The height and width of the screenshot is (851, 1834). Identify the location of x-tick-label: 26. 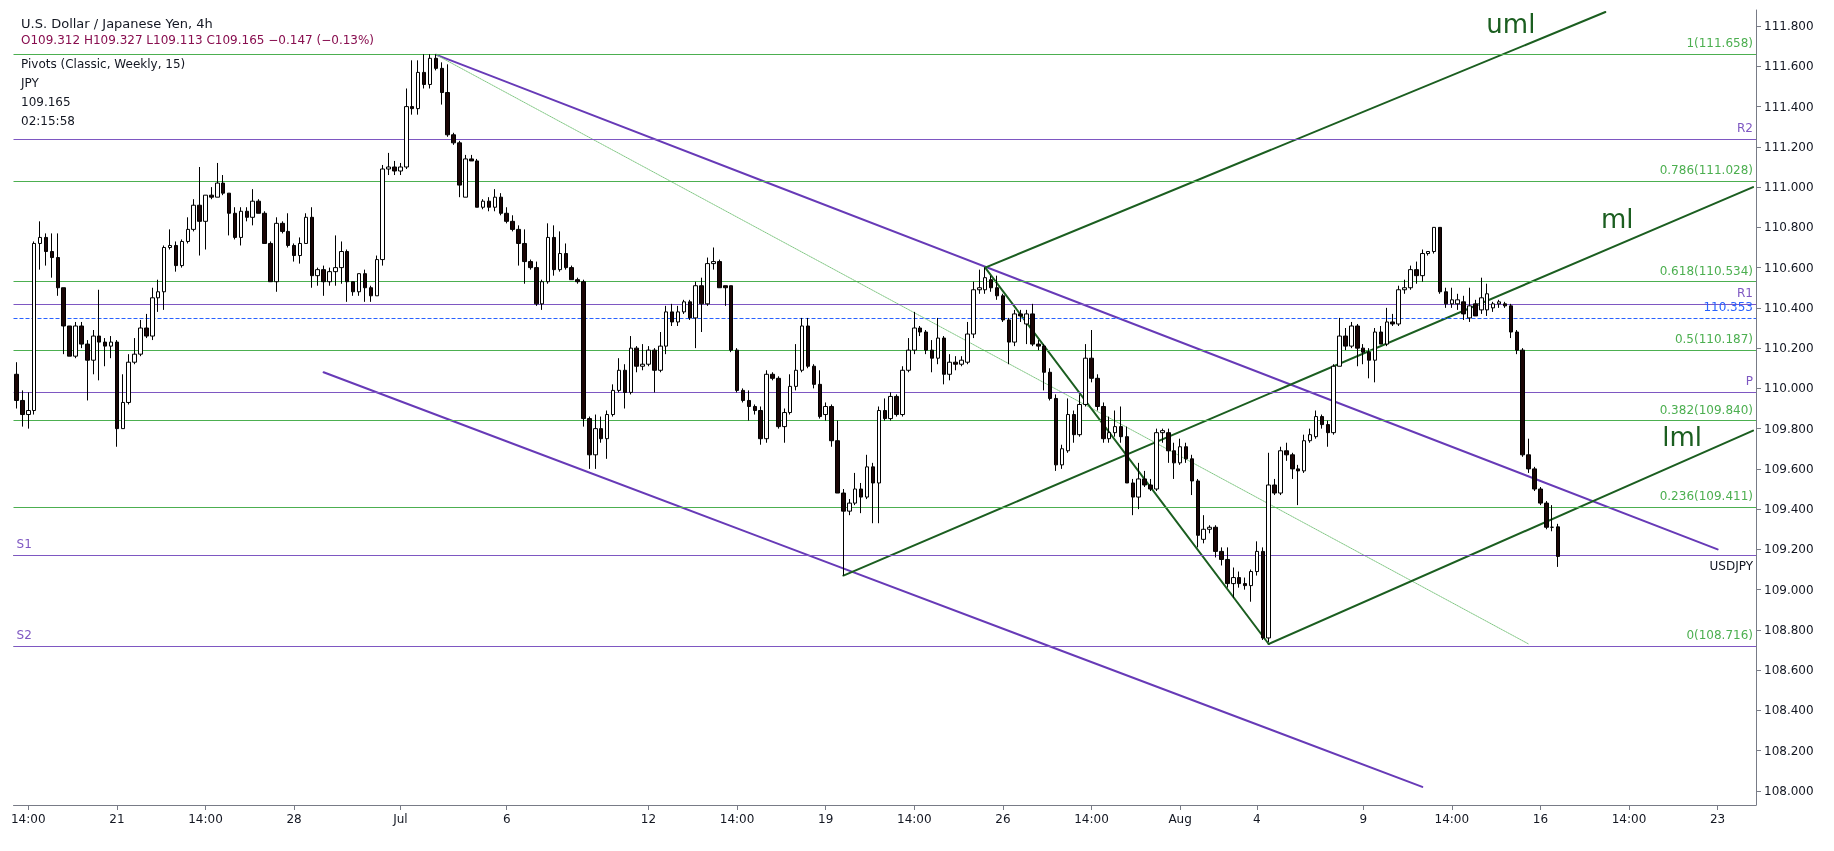
(1003, 819).